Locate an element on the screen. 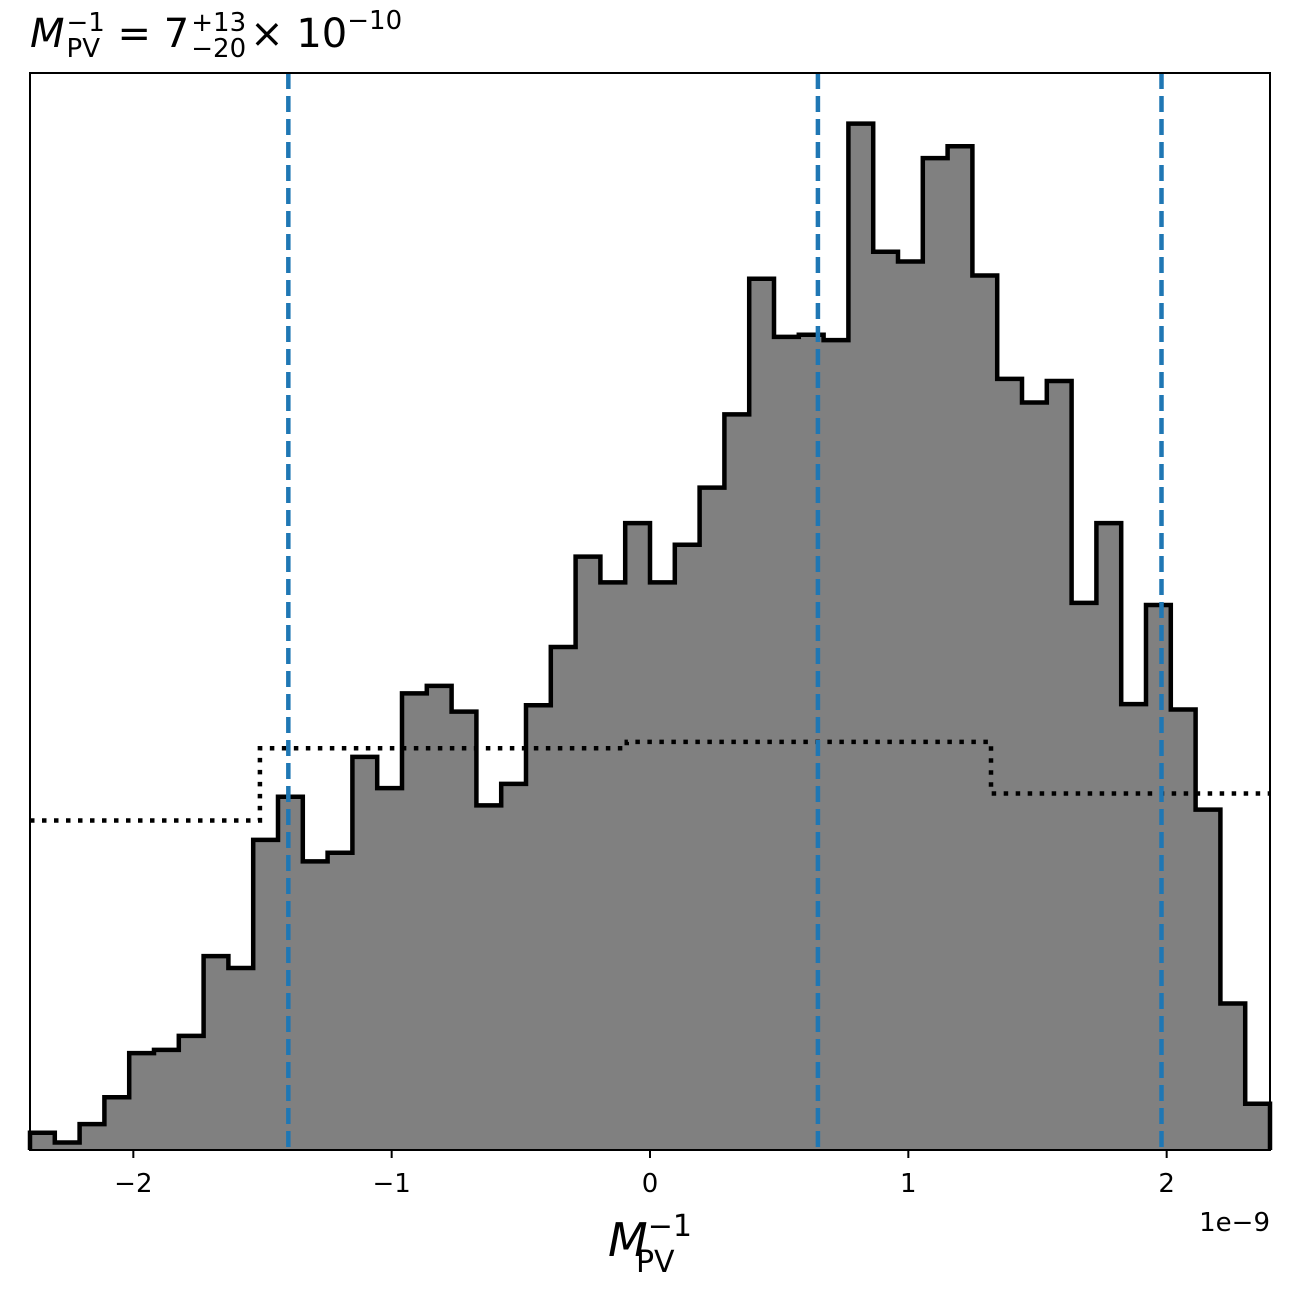 The height and width of the screenshot is (1293, 1289). x-axis-symbol: M is located at coordinates (628, 1240).